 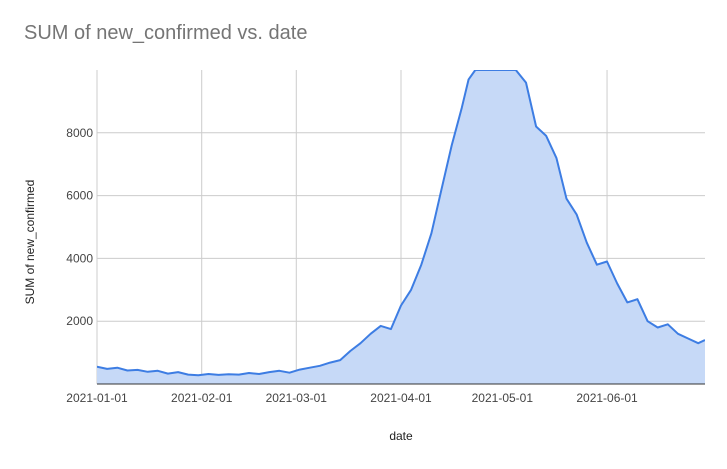 I want to click on x-tick-label: 2021-02-01, so click(x=202, y=398).